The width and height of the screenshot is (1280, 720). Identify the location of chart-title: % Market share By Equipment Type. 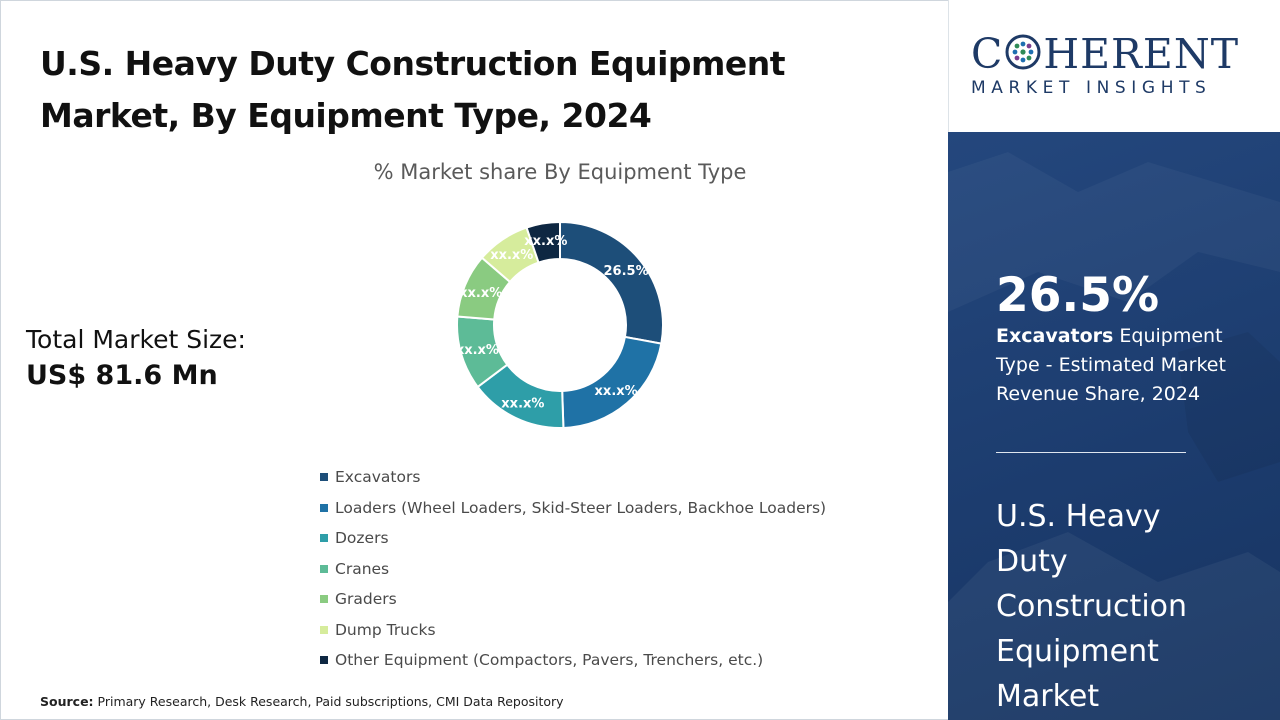
(560, 172).